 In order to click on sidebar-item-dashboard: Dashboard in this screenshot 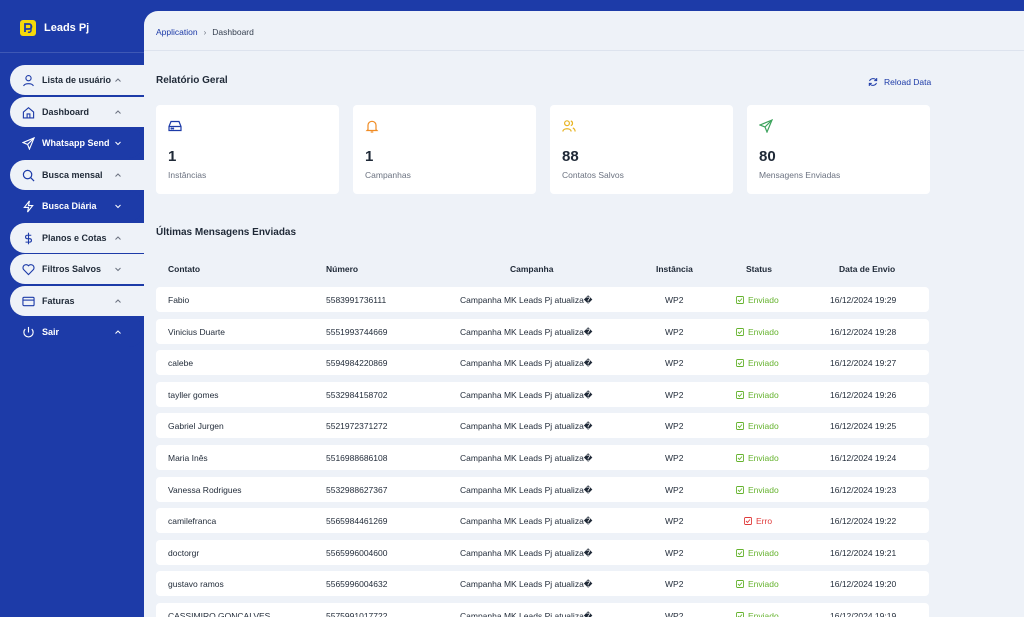, I will do `click(77, 112)`.